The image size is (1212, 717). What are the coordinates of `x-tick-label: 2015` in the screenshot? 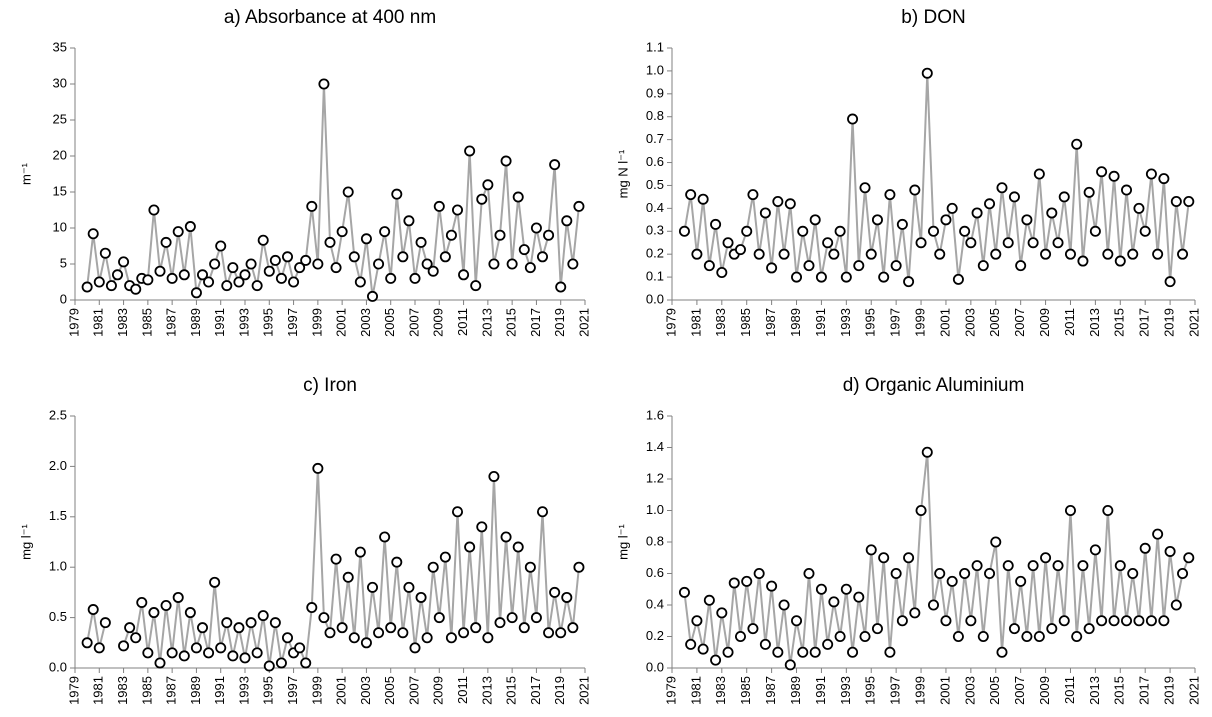 It's located at (1119, 322).